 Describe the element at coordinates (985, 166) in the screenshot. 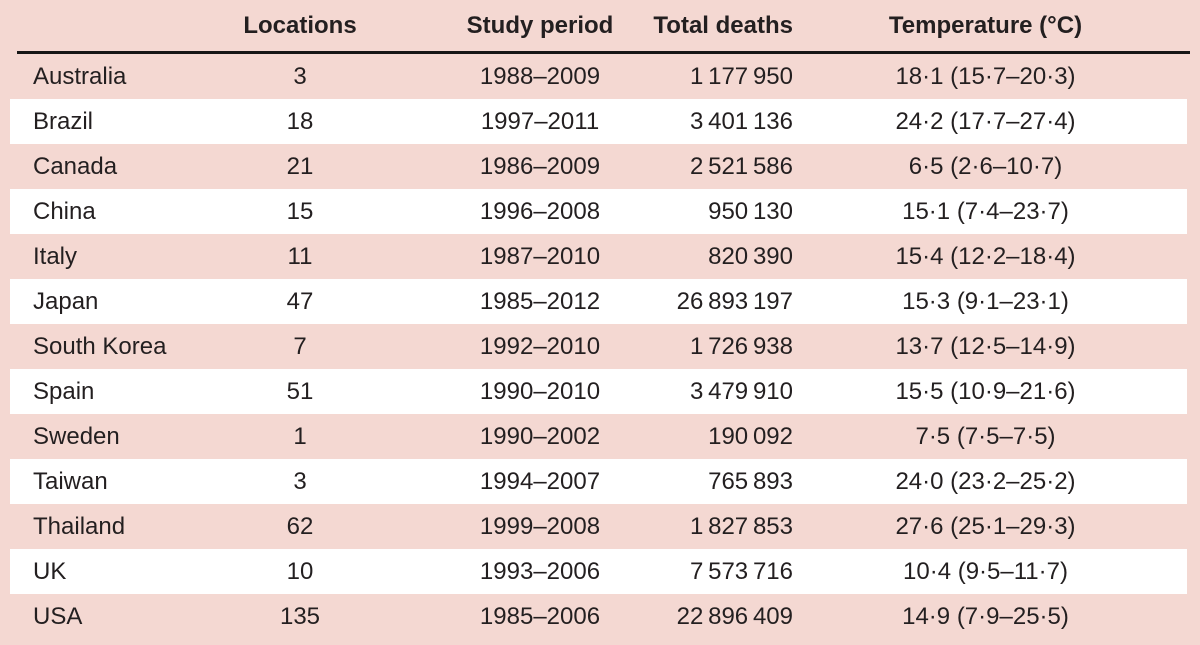

I see `cell-temperature: 6·5 (2·6–10·7)` at that location.